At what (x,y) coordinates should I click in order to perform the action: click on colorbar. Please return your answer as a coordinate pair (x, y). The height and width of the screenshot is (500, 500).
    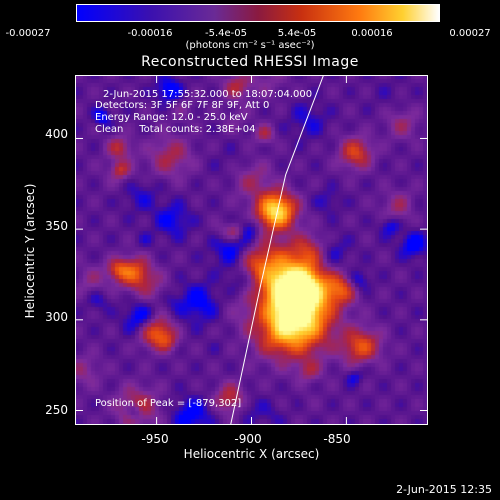
    Looking at the image, I should click on (258, 13).